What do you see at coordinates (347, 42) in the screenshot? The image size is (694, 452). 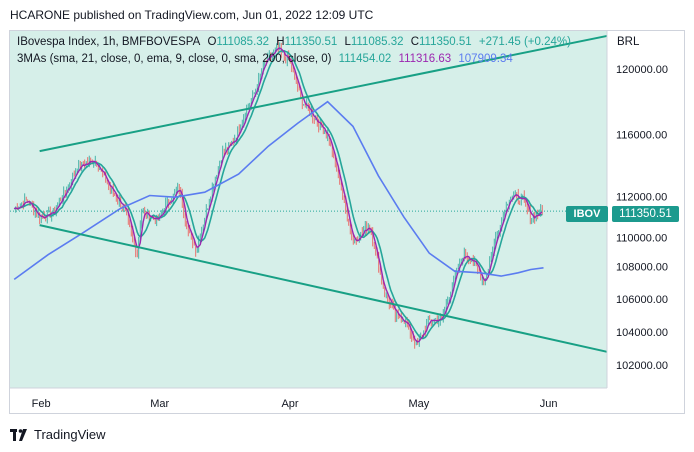 I see `low-label: L` at bounding box center [347, 42].